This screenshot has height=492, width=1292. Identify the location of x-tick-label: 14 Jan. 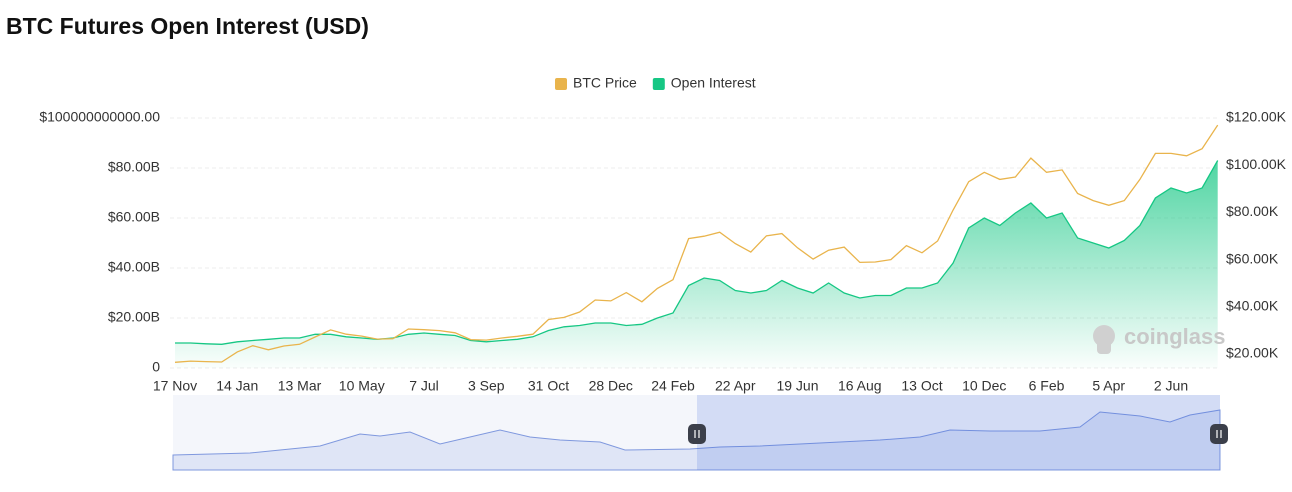
(237, 386).